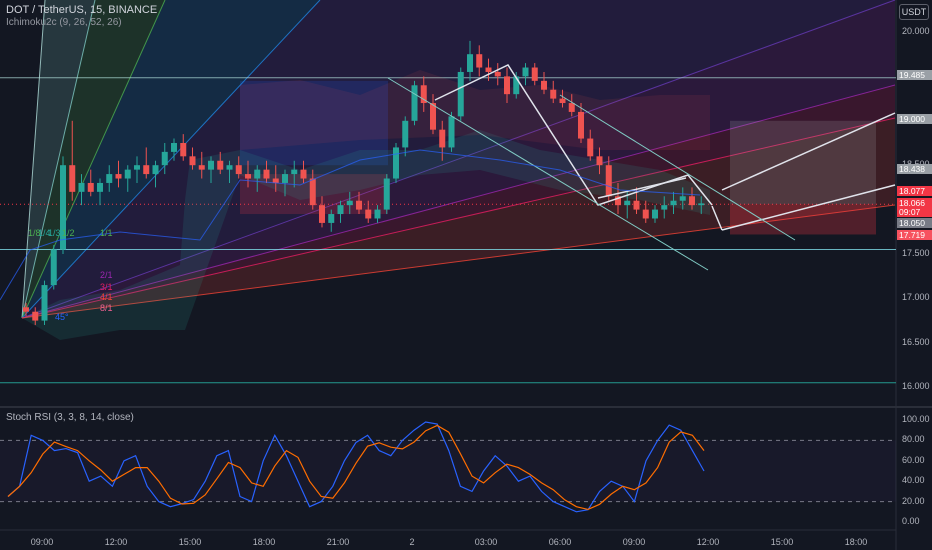 This screenshot has height=550, width=932. Describe the element at coordinates (916, 341) in the screenshot. I see `price-tick: 16.500` at that location.